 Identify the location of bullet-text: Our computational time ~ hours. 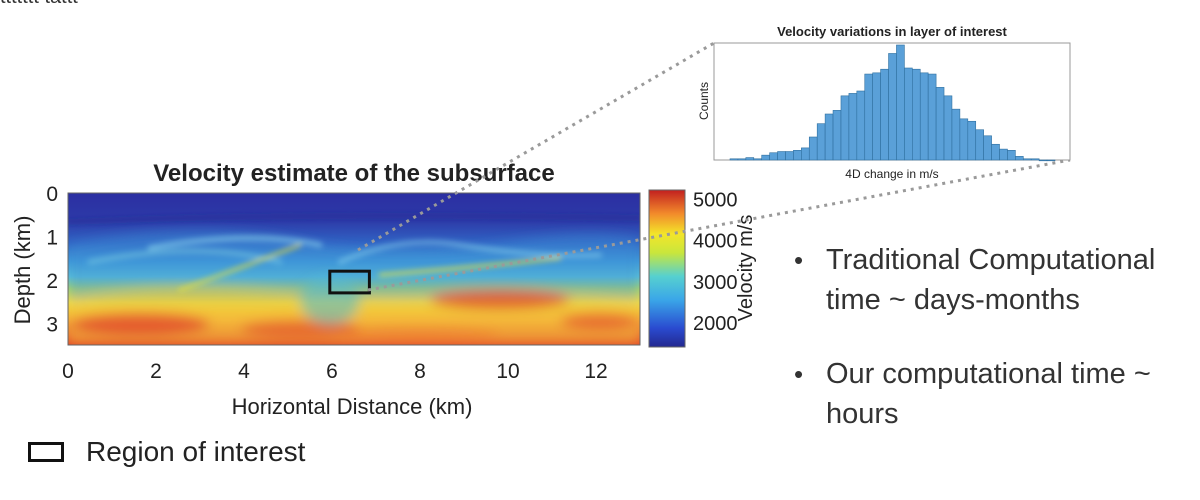
(988, 394).